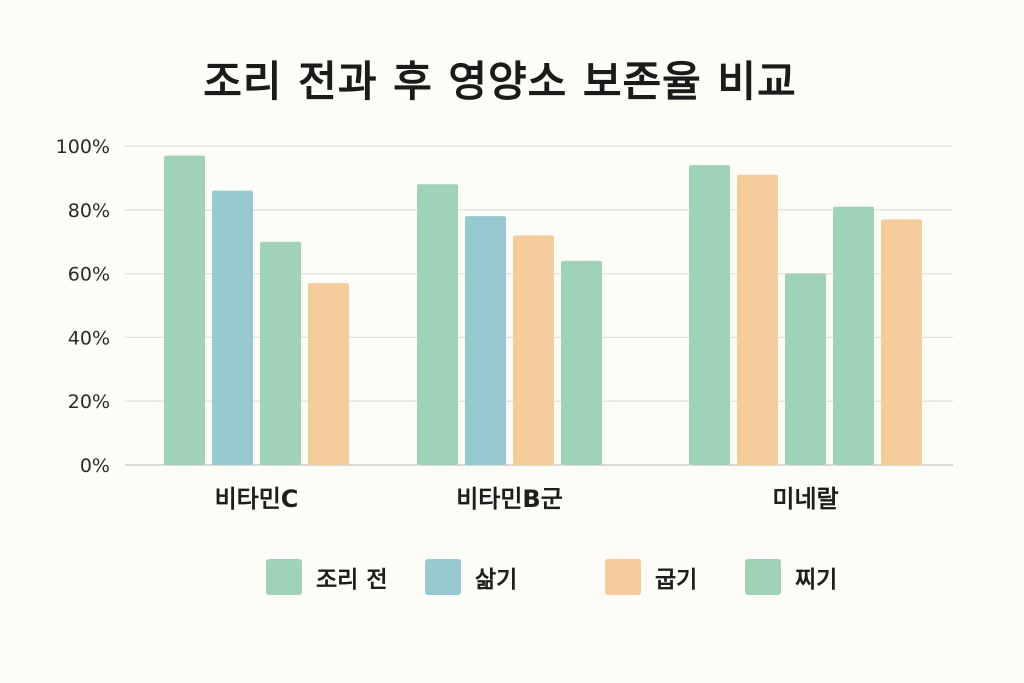 The image size is (1024, 683). Describe the element at coordinates (496, 580) in the screenshot. I see `legend-label-boiling: 삶기` at that location.